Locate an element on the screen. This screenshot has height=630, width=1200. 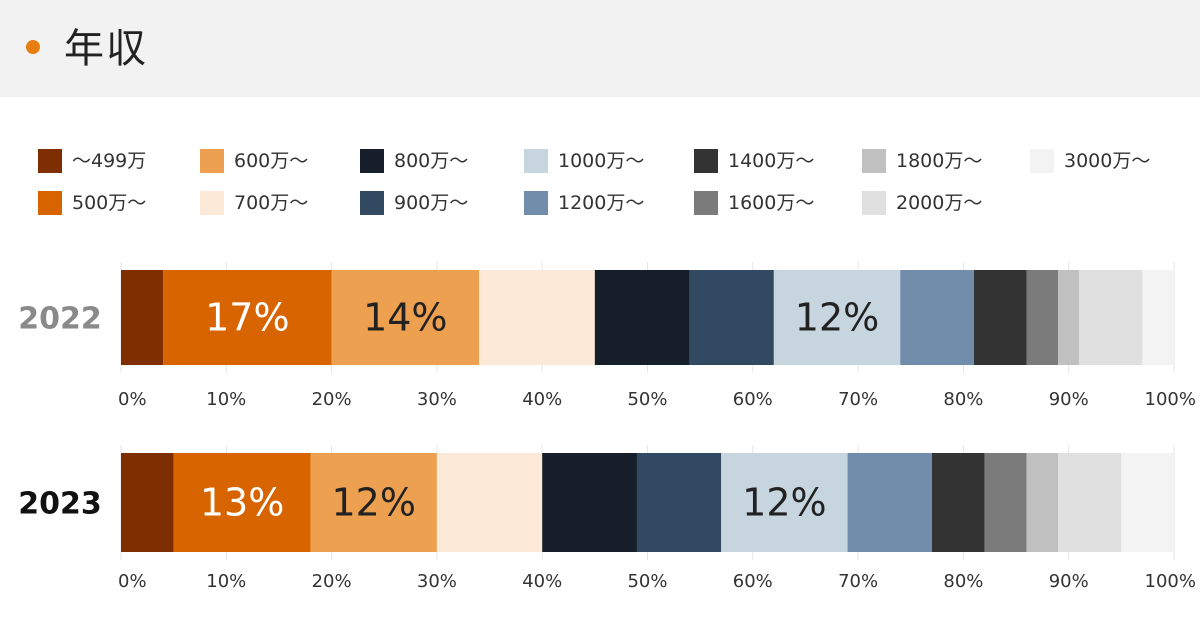
data-label: 13% is located at coordinates (242, 503).